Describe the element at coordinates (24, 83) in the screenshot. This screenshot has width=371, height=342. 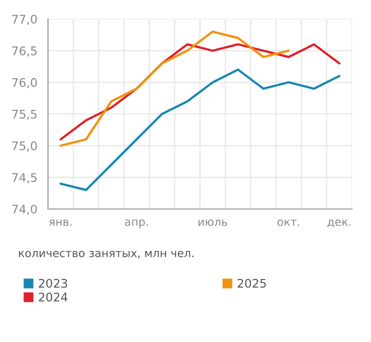
I see `y-tick-label: 76,0` at that location.